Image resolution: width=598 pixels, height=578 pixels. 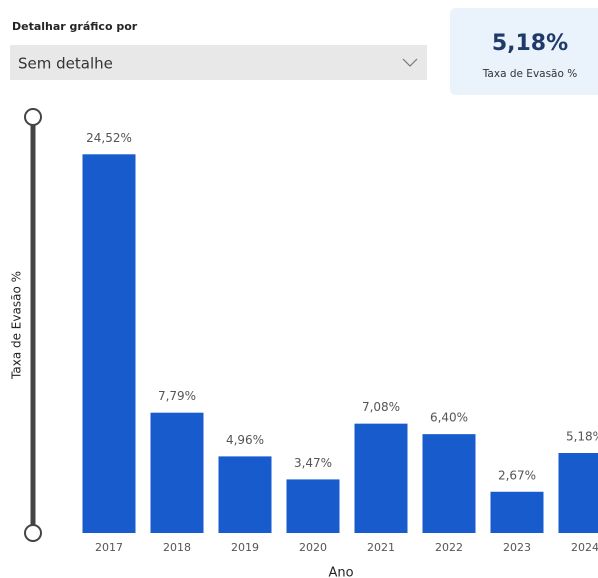 I want to click on x-tick-label: 2017, so click(x=109, y=547).